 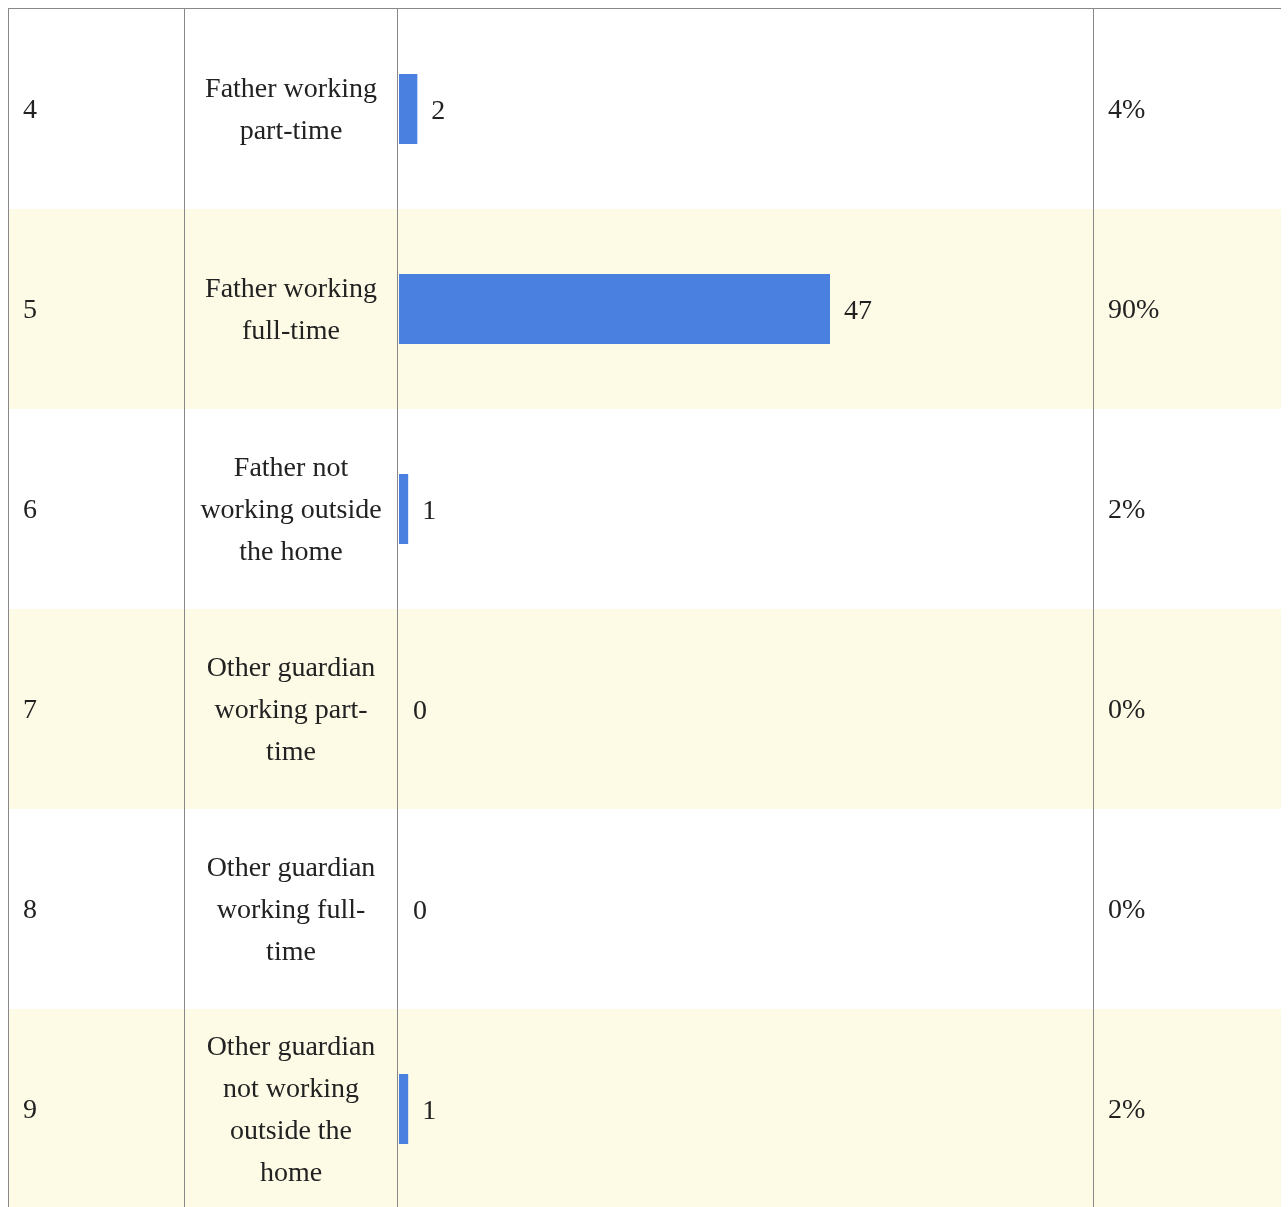 I want to click on text: 8, so click(x=30, y=909).